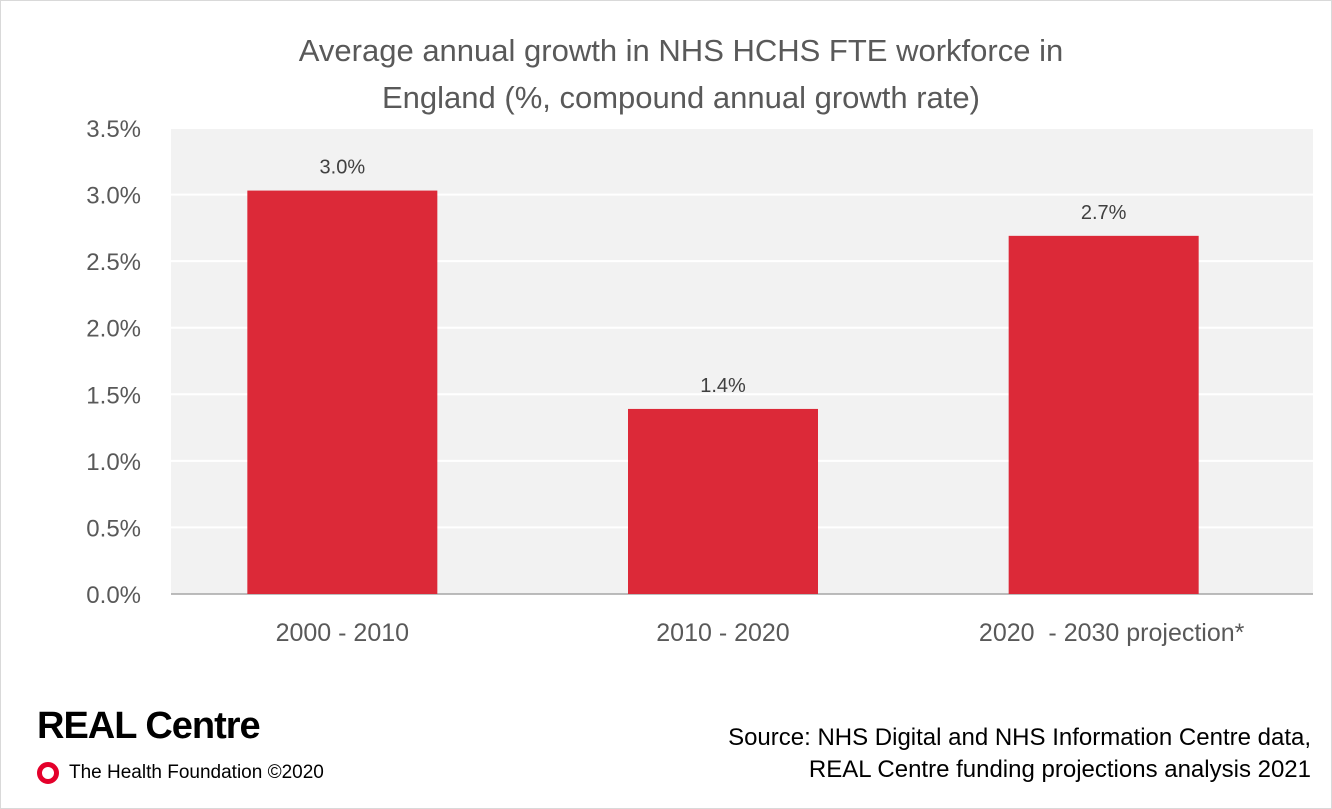 Image resolution: width=1332 pixels, height=809 pixels. Describe the element at coordinates (113, 129) in the screenshot. I see `y-tick-label: 3.5%` at that location.